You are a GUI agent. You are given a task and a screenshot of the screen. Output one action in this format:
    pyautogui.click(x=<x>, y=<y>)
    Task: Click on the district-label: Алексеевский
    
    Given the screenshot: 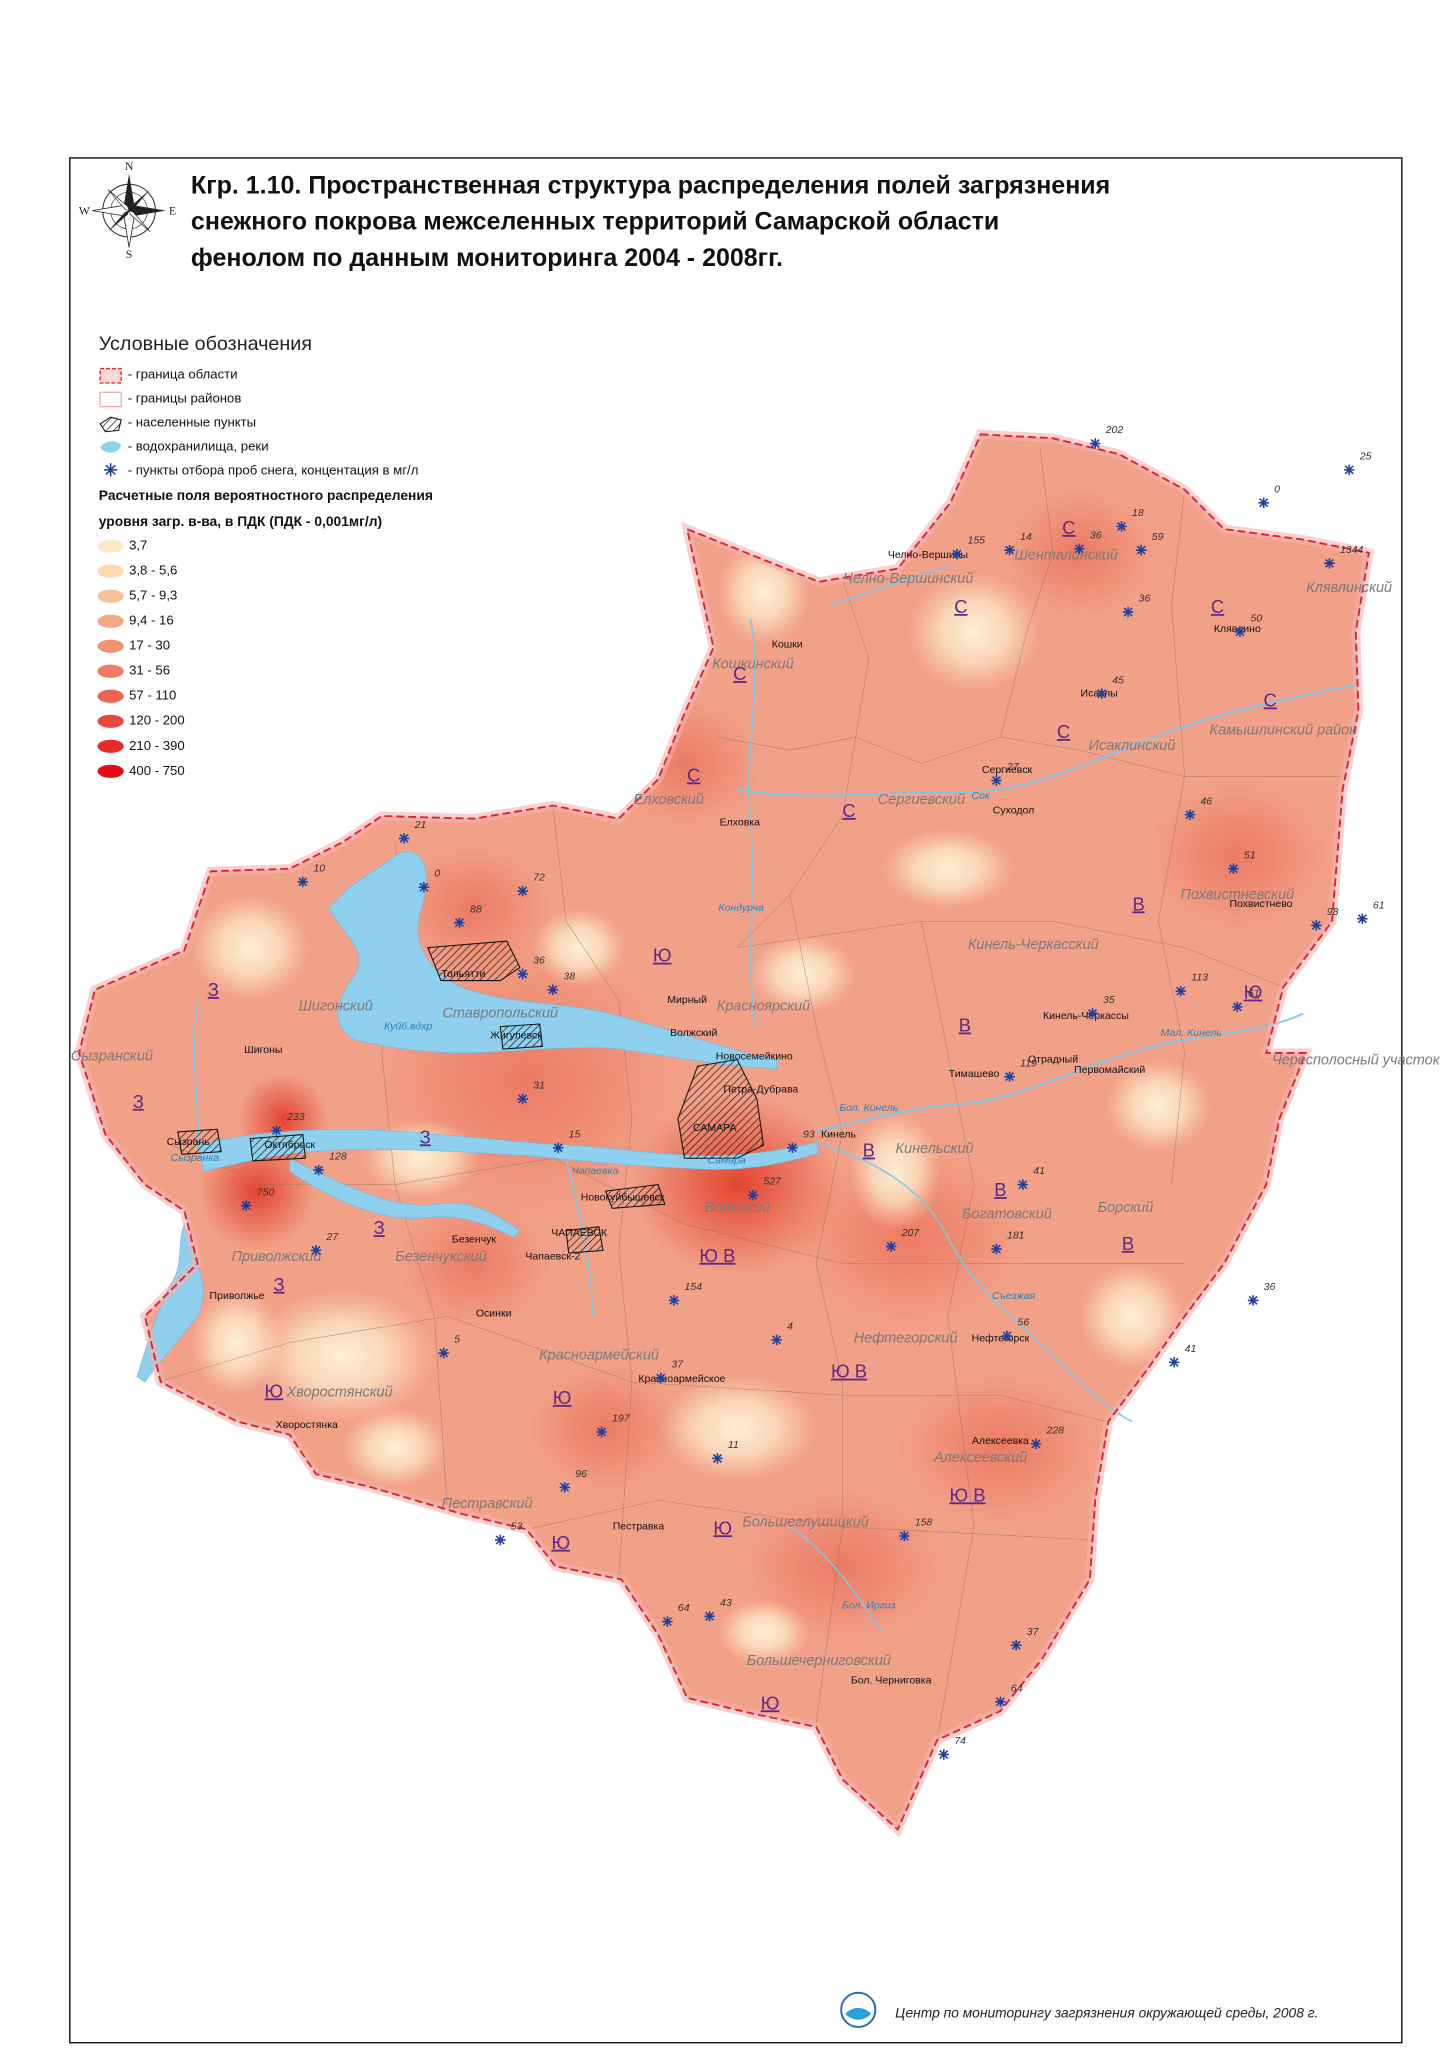 What is the action you would take?
    pyautogui.click(x=980, y=1458)
    